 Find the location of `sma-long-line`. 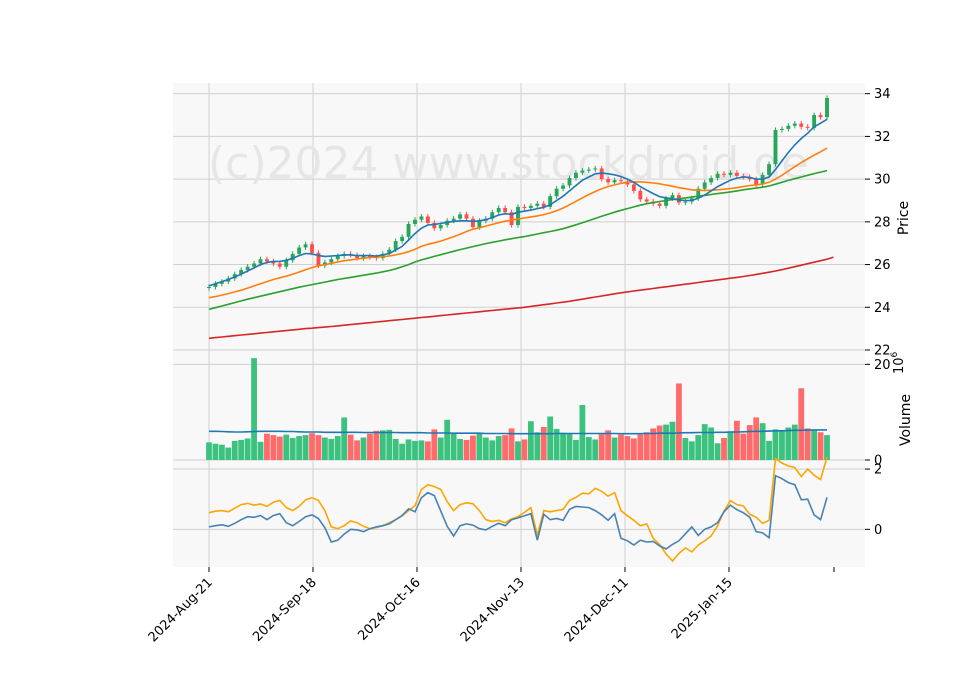

sma-long-line is located at coordinates (518, 240).